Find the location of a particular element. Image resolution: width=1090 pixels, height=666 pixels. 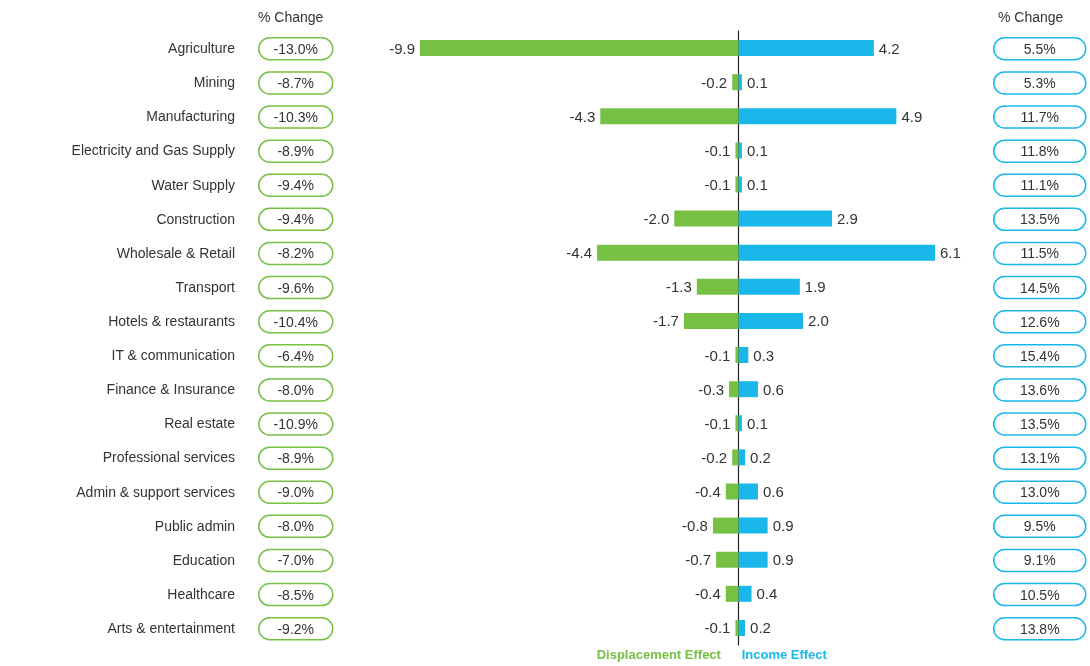

text: 13.8% is located at coordinates (1039, 628).